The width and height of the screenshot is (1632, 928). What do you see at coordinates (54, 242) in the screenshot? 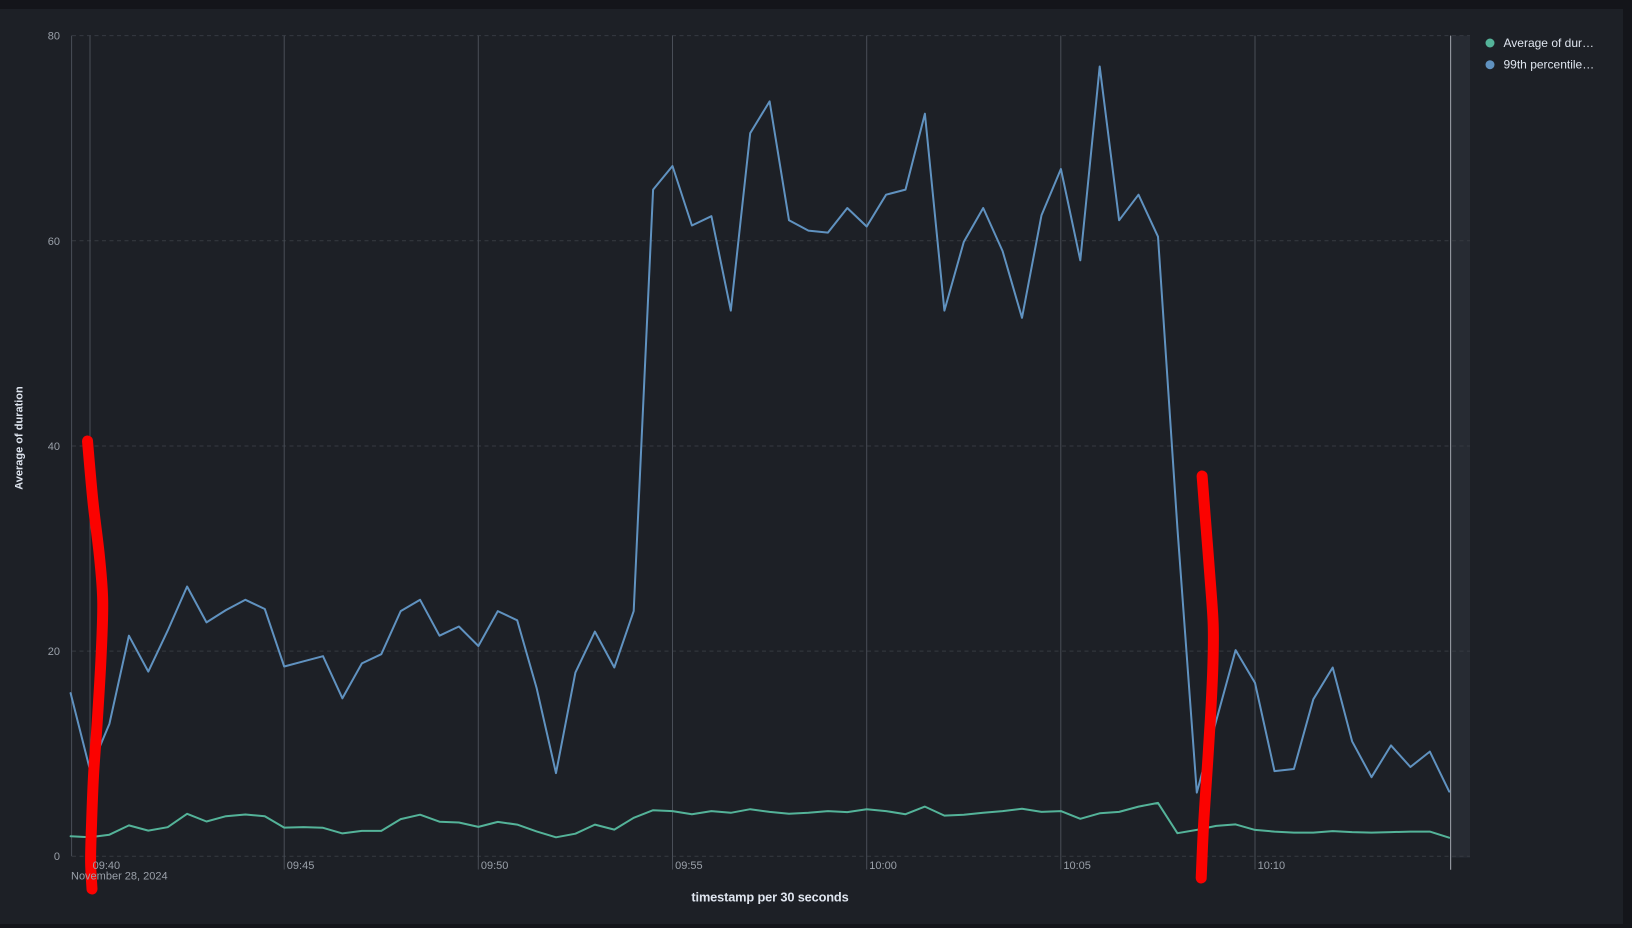
I see `svg-text: 60` at bounding box center [54, 242].